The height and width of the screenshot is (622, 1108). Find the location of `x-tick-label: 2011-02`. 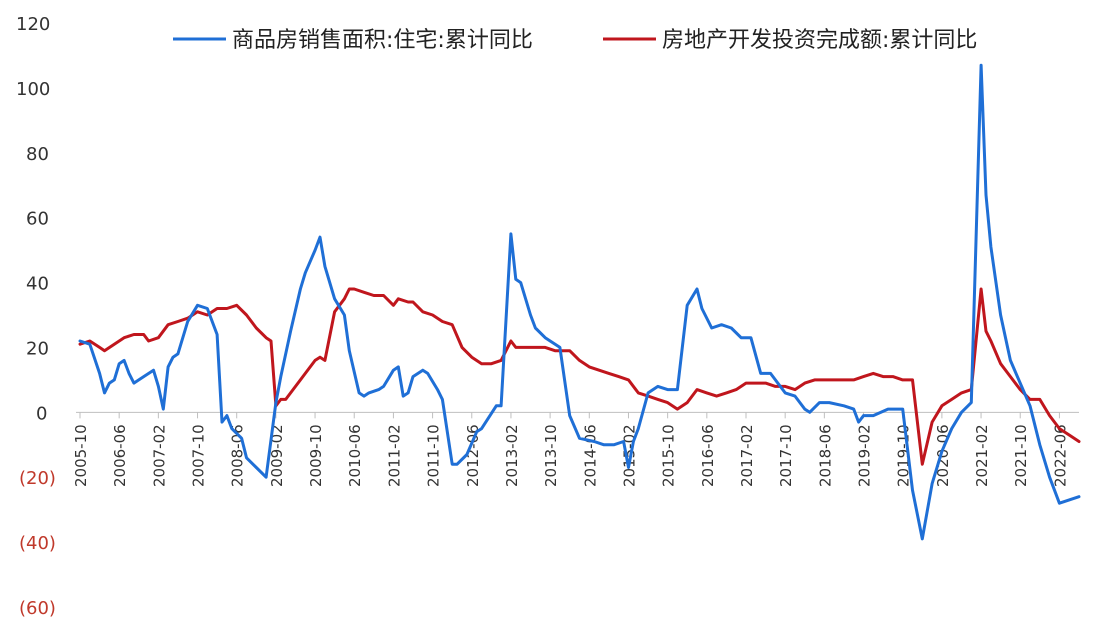

x-tick-label: 2011-02 is located at coordinates (394, 455).